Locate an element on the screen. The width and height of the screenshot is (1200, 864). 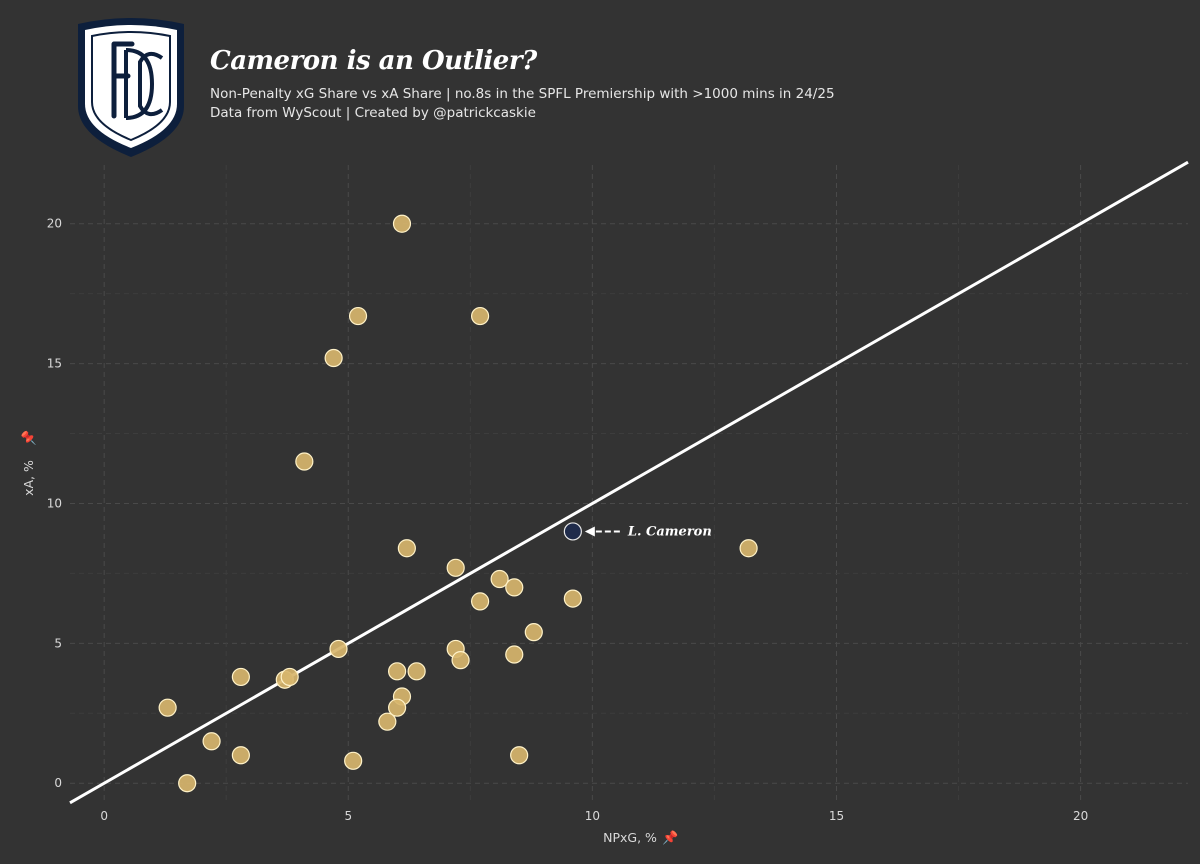
y-tick-label: 5 is located at coordinates (58, 643).